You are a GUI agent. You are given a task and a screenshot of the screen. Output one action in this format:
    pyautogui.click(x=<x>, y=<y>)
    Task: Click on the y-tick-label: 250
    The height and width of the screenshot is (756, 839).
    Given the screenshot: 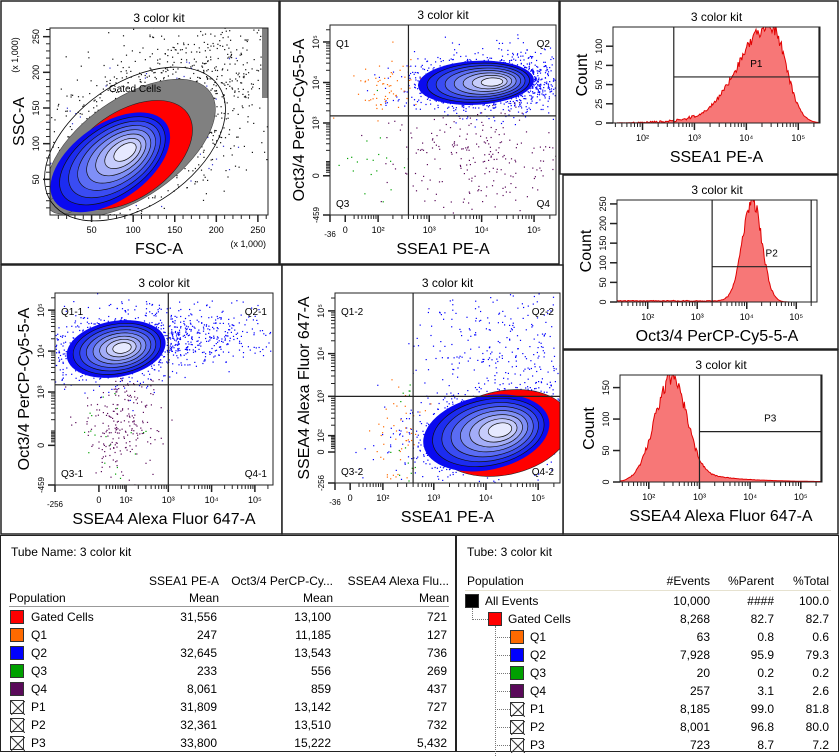 What is the action you would take?
    pyautogui.click(x=603, y=203)
    